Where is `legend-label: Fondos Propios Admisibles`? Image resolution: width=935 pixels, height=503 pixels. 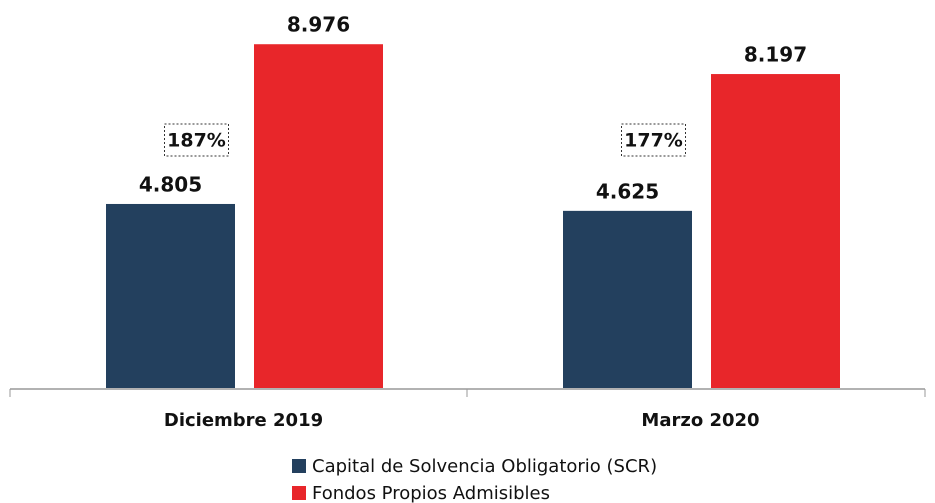 legend-label: Fondos Propios Admisibles is located at coordinates (431, 493).